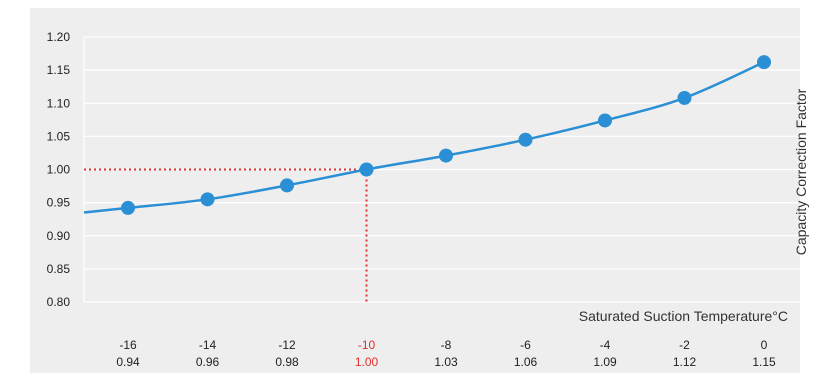 This screenshot has width=823, height=377. What do you see at coordinates (367, 362) in the screenshot?
I see `value-label: 1.00` at bounding box center [367, 362].